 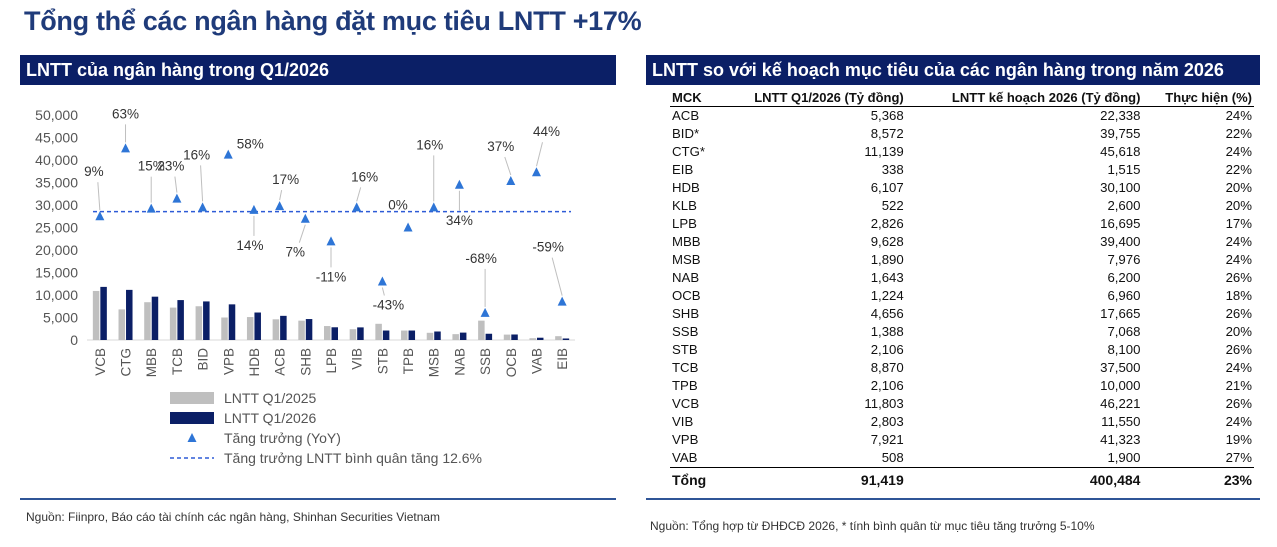 I want to click on cell-q1-profit: 1,643, so click(x=887, y=277).